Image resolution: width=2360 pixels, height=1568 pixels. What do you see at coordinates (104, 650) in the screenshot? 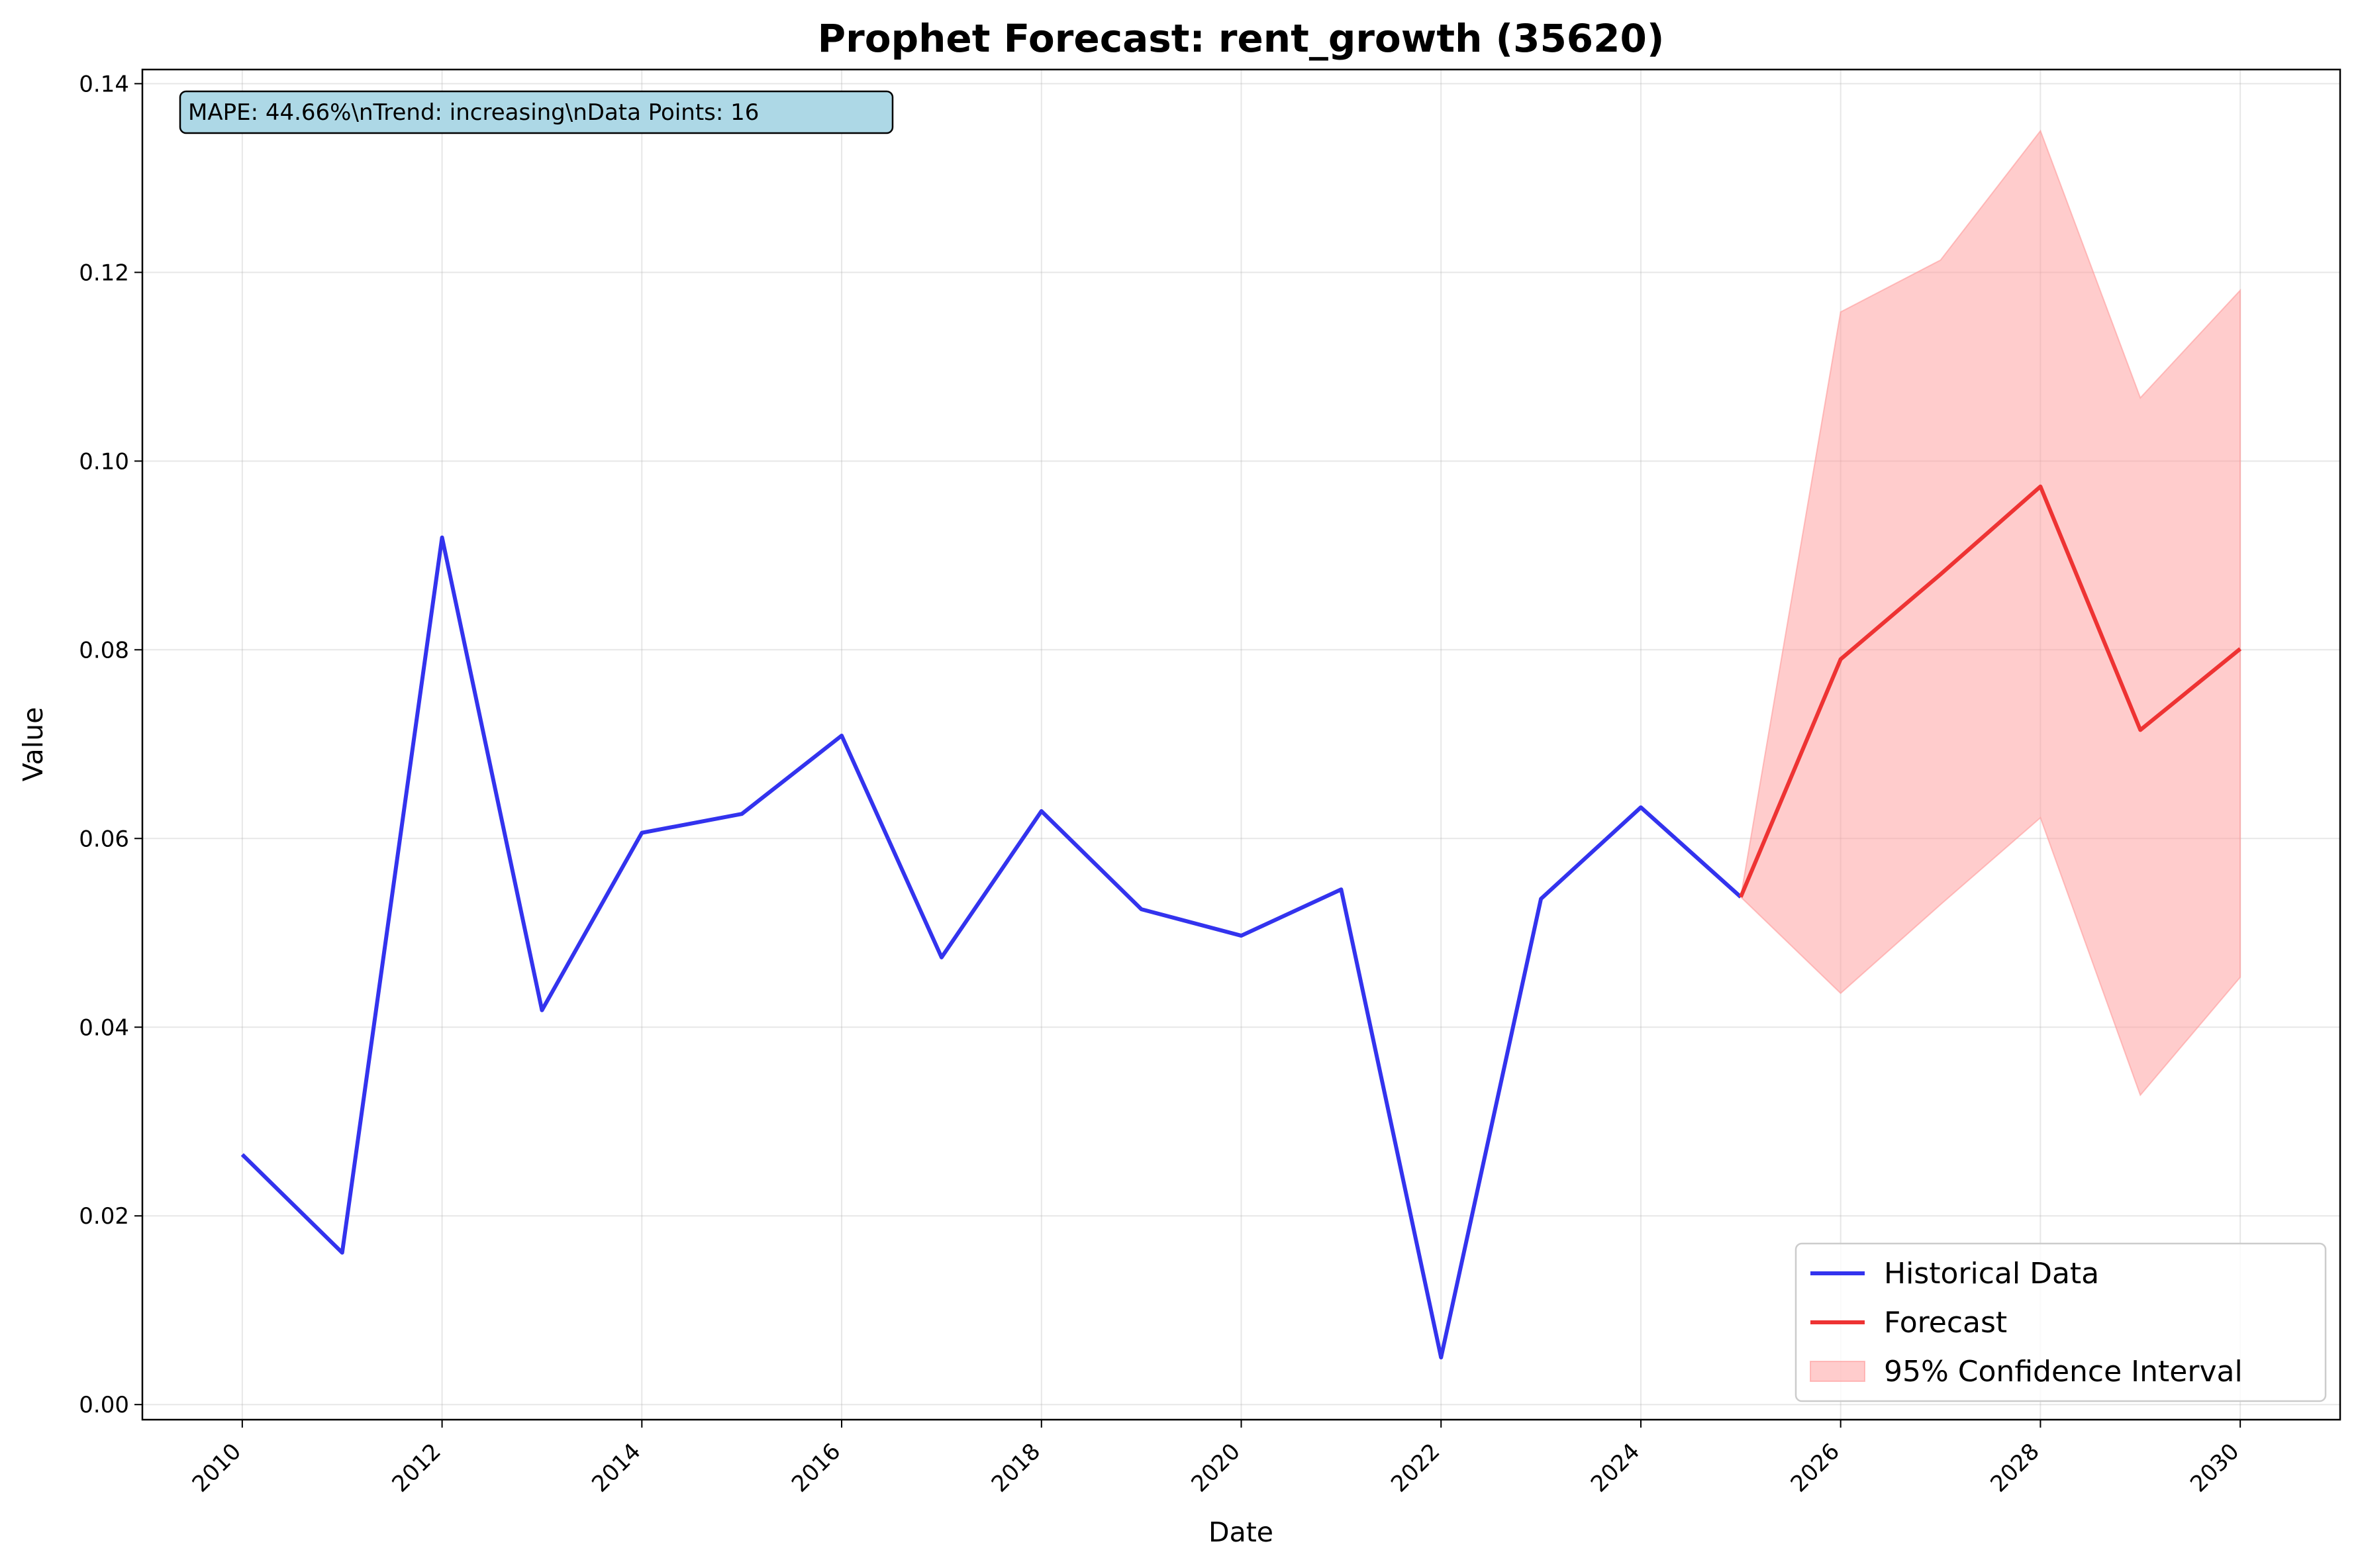
I see `y-tick-label: 0.08` at bounding box center [104, 650].